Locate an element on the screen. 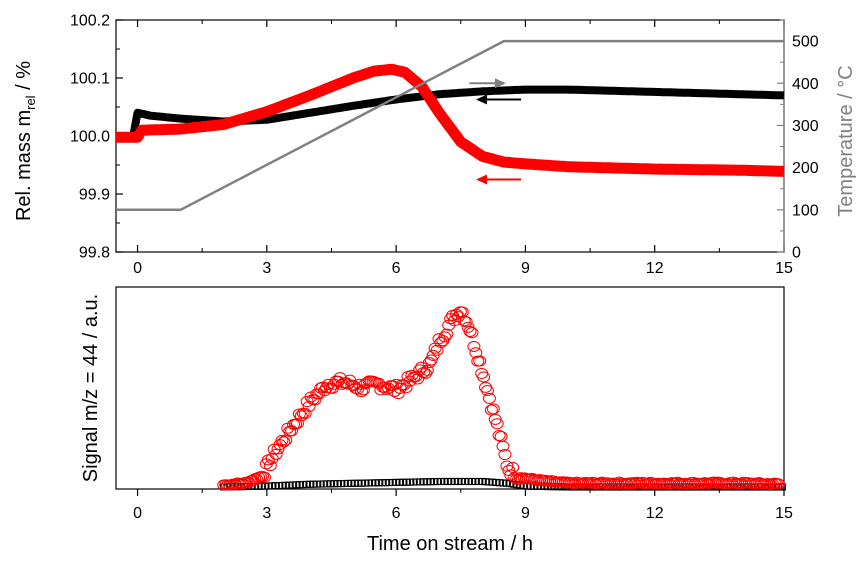  top-arrow-2-head is located at coordinates (482, 179).